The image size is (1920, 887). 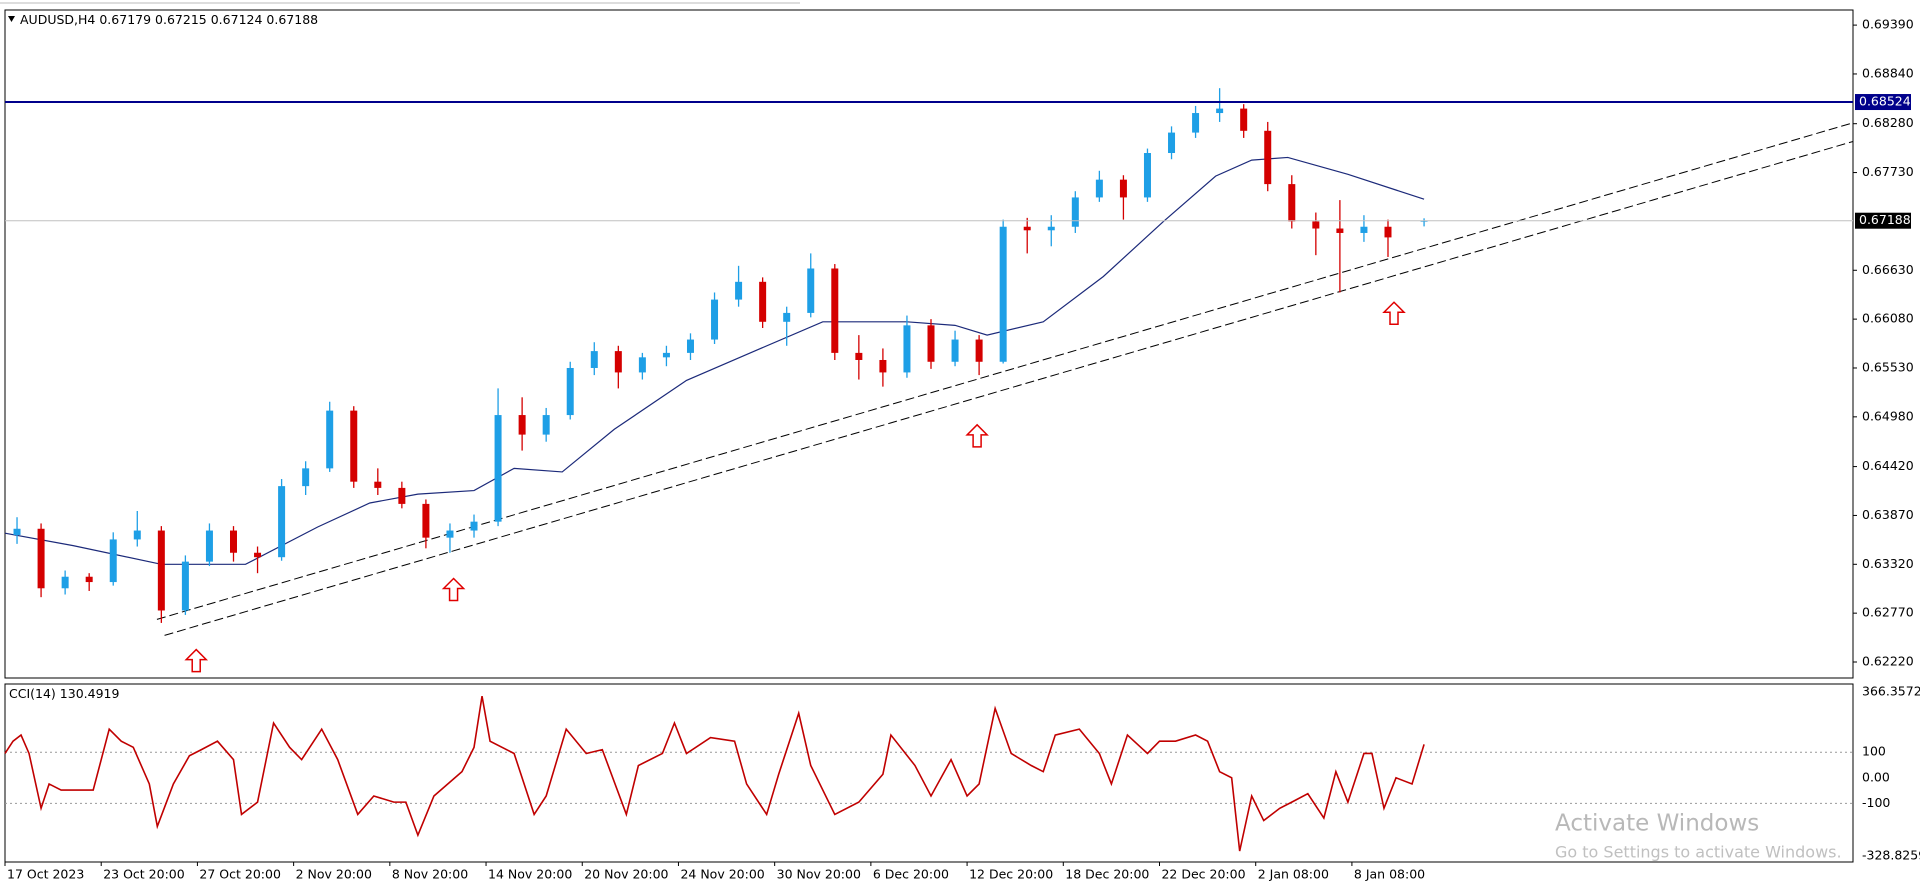 I want to click on x-tick-label: 18 Dec 20:00, so click(x=1107, y=874).